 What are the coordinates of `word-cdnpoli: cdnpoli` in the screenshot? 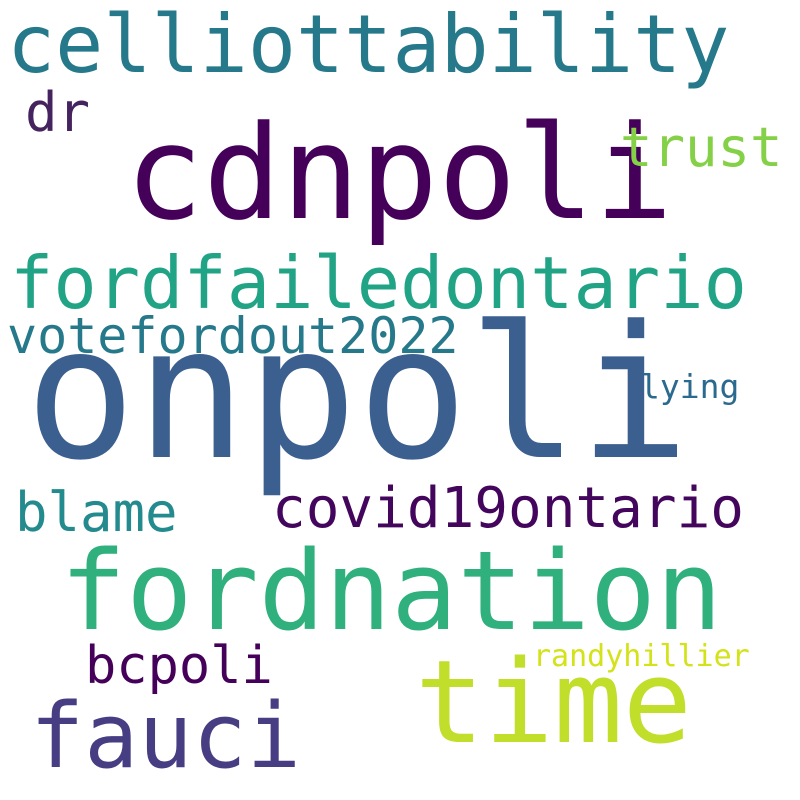 It's located at (399, 173).